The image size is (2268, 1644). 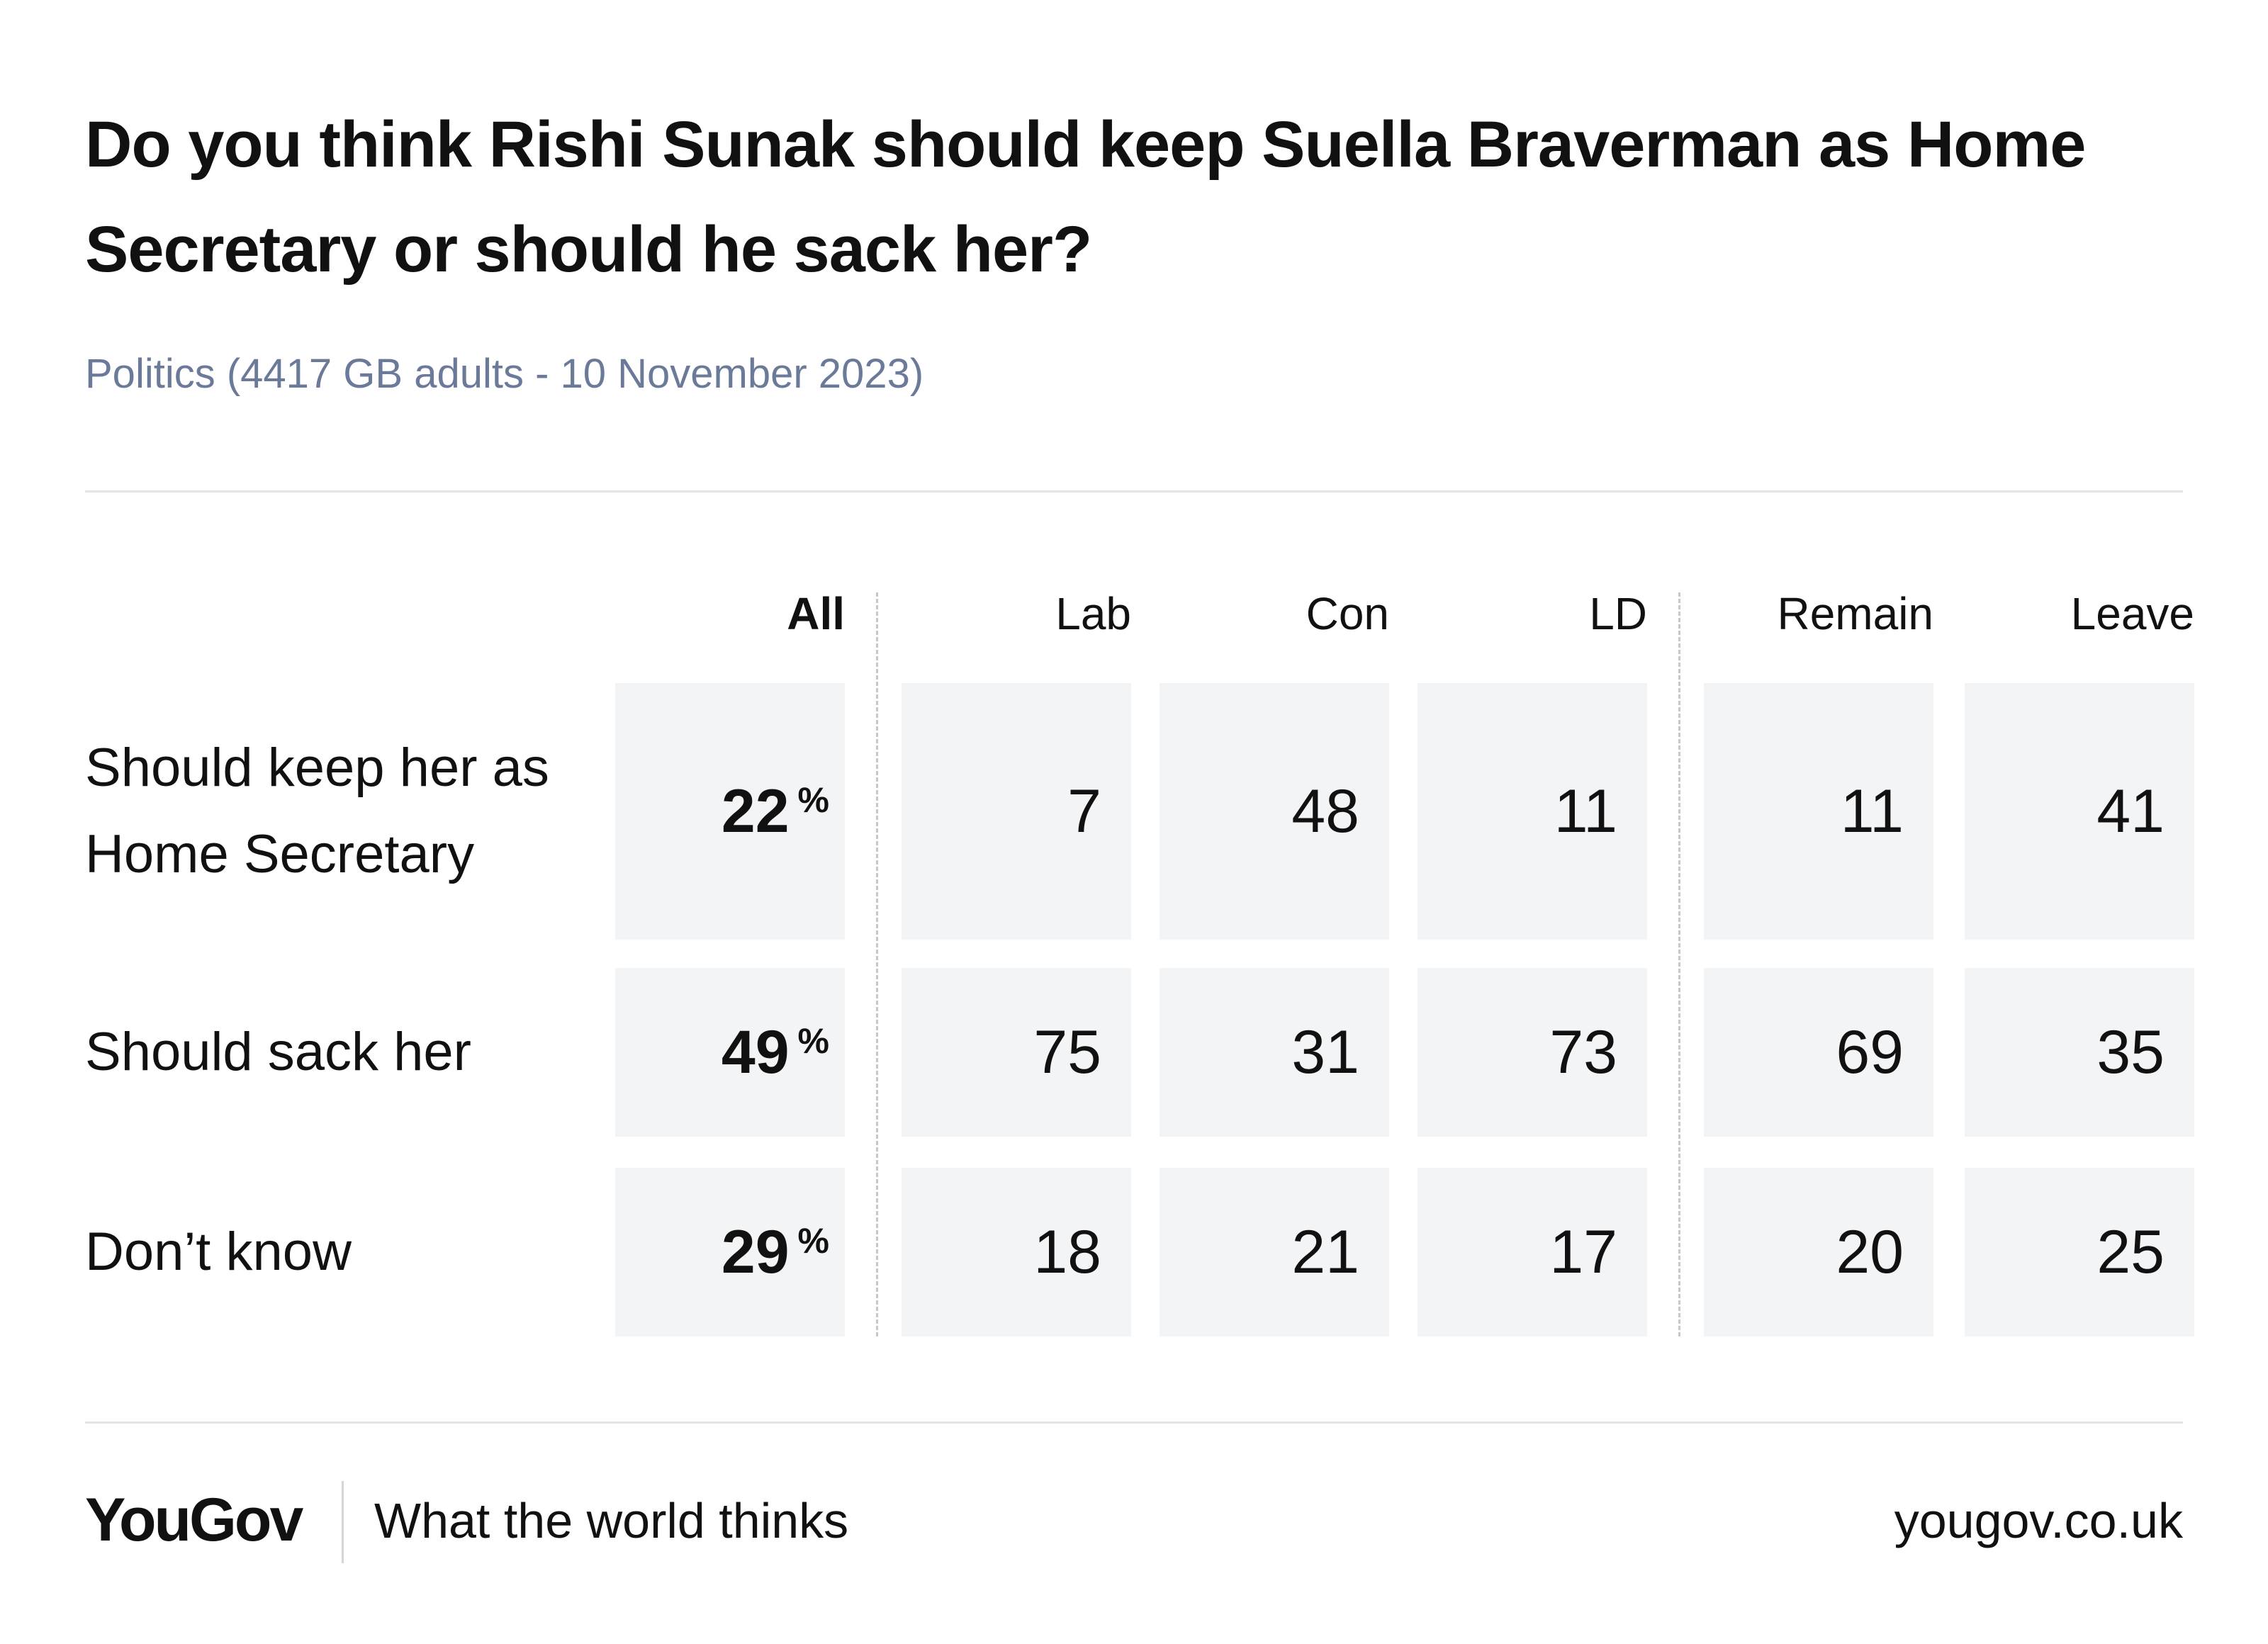 What do you see at coordinates (278, 1052) in the screenshot?
I see `row-label: Should sack her` at bounding box center [278, 1052].